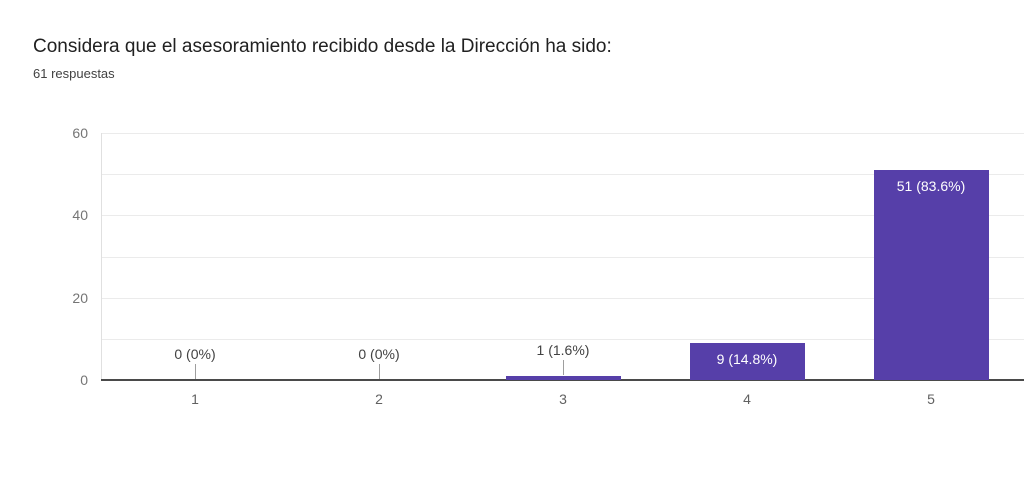 The width and height of the screenshot is (1024, 486). Describe the element at coordinates (101, 256) in the screenshot. I see `y-axis-line` at that location.